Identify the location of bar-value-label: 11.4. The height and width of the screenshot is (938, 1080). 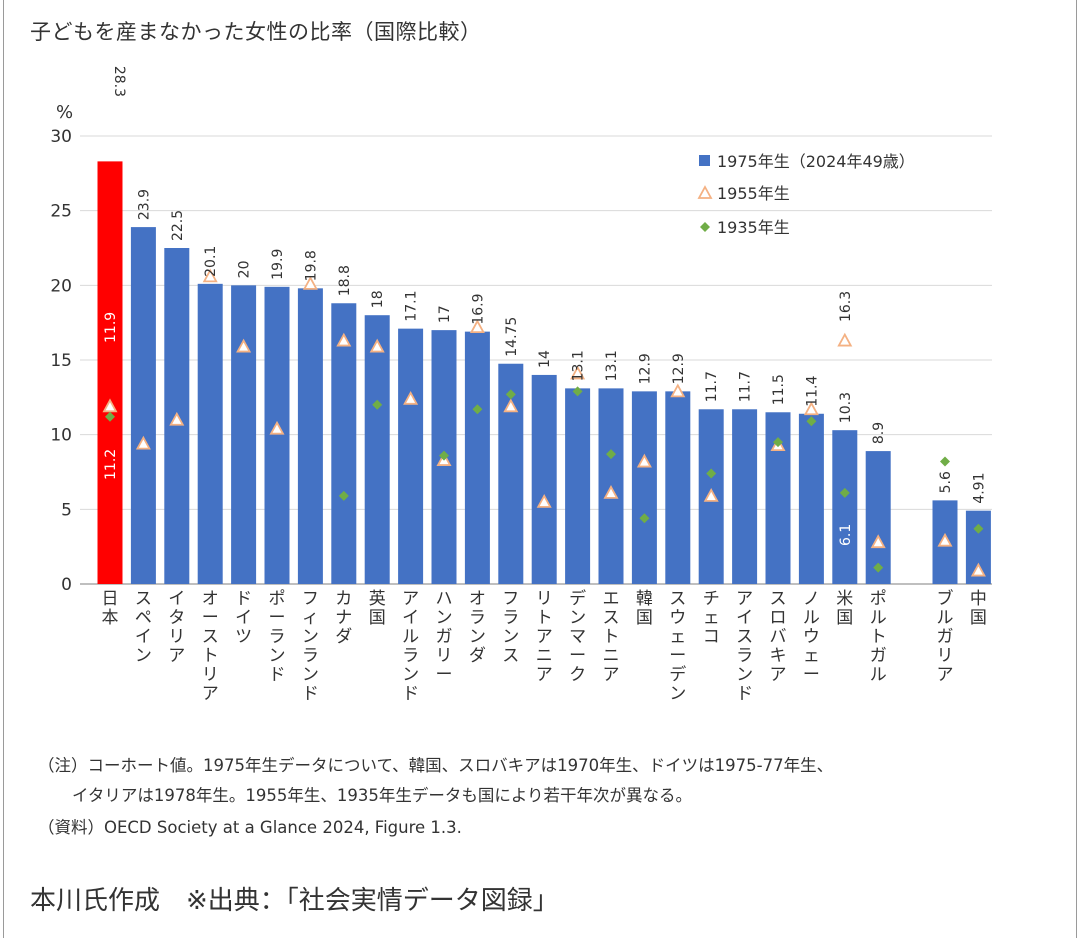
(812, 390).